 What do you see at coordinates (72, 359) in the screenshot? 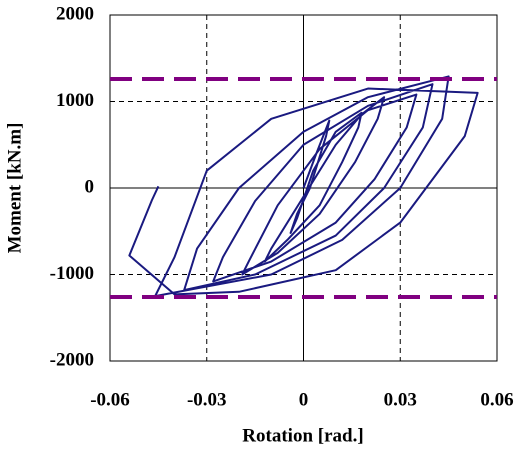
I see `y-tick-label: -2000` at bounding box center [72, 359].